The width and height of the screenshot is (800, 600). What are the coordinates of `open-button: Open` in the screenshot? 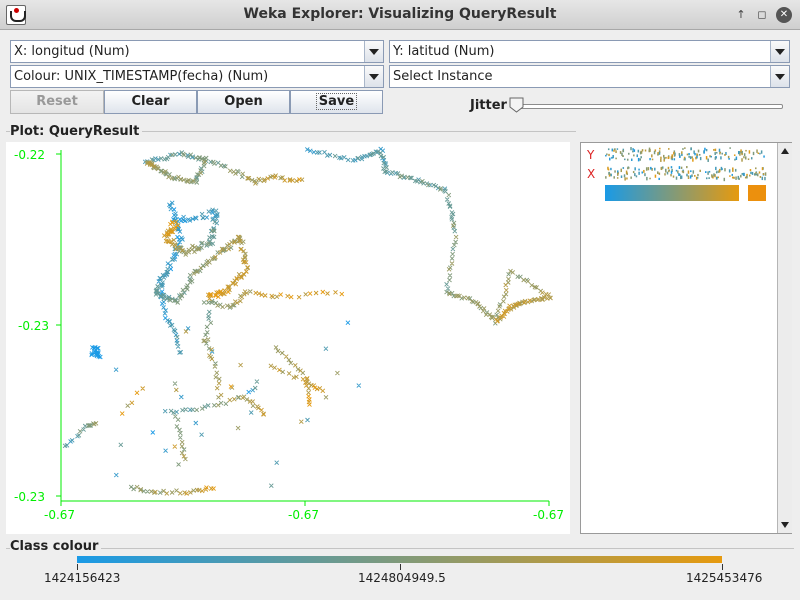 It's located at (243, 102).